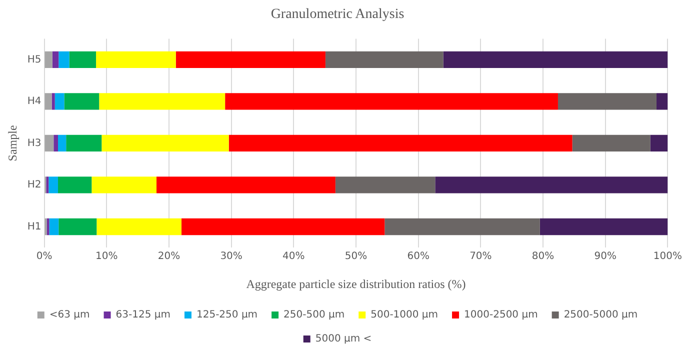 This screenshot has height=356, width=685. I want to click on x-tick-label: 90%, so click(605, 256).